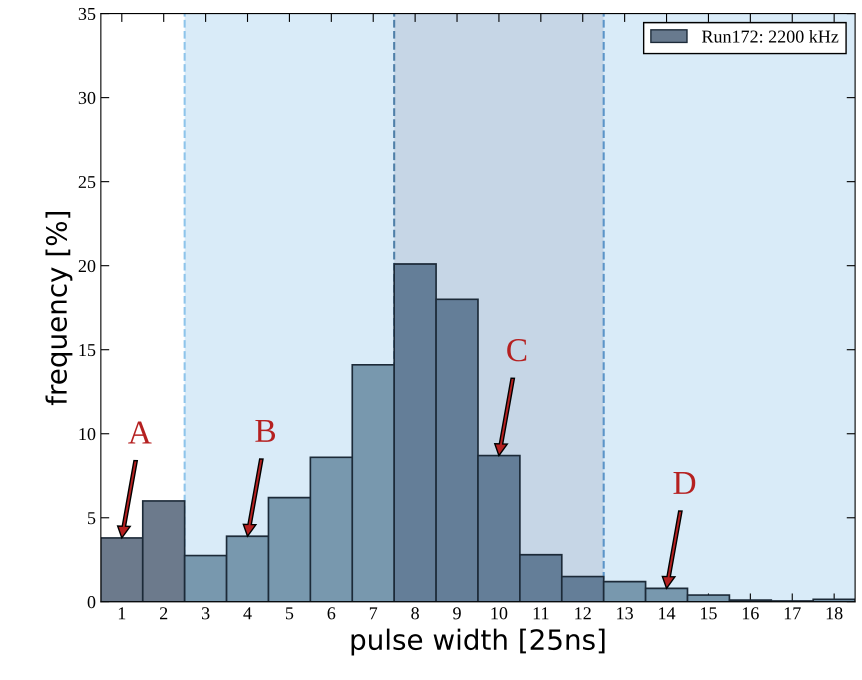 Image resolution: width=862 pixels, height=680 pixels. I want to click on x-tick-label: 15, so click(709, 613).